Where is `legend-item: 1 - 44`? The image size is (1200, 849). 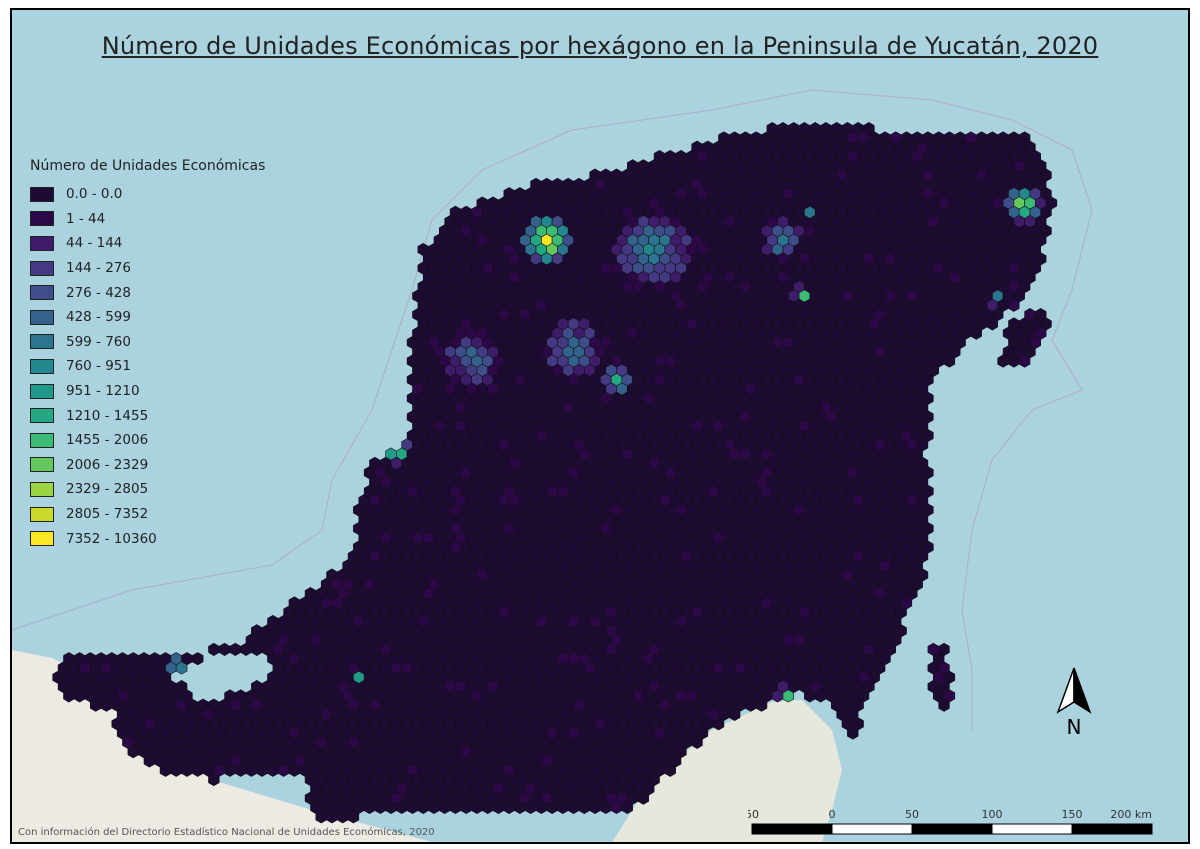 legend-item: 1 - 44 is located at coordinates (147, 219).